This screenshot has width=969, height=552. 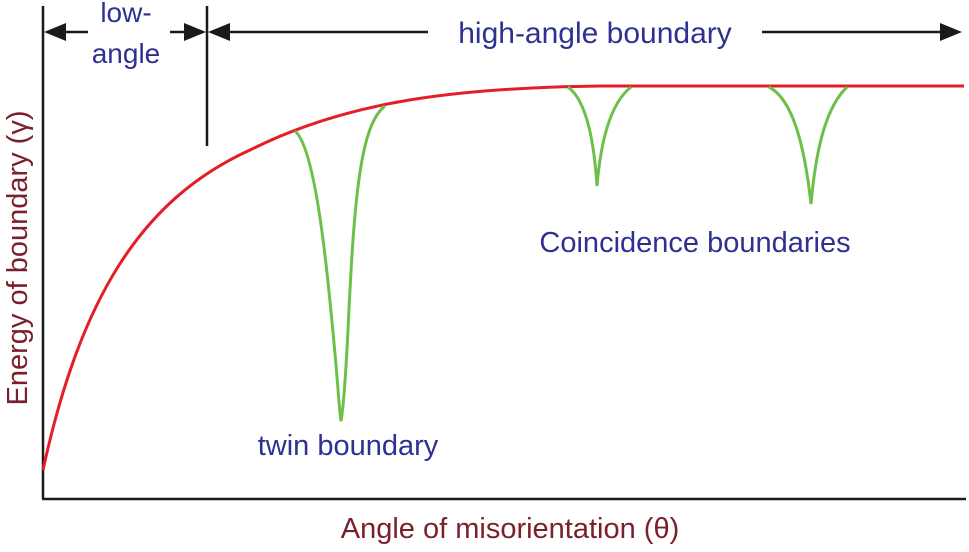 I want to click on y-axis-label: Energy of boundary (γ), so click(x=18, y=258).